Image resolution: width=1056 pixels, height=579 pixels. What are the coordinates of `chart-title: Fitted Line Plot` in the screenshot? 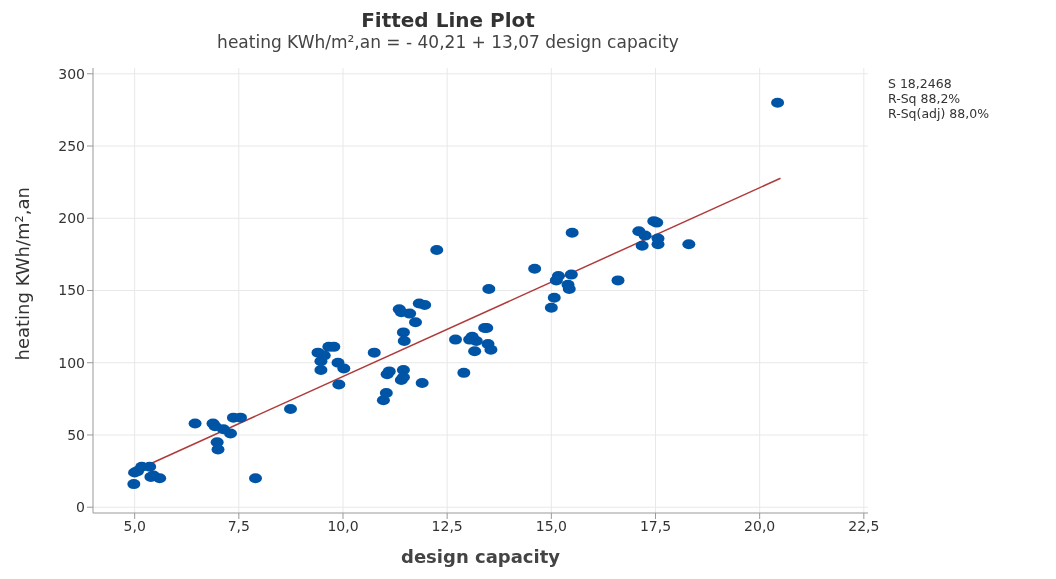 It's located at (448, 20).